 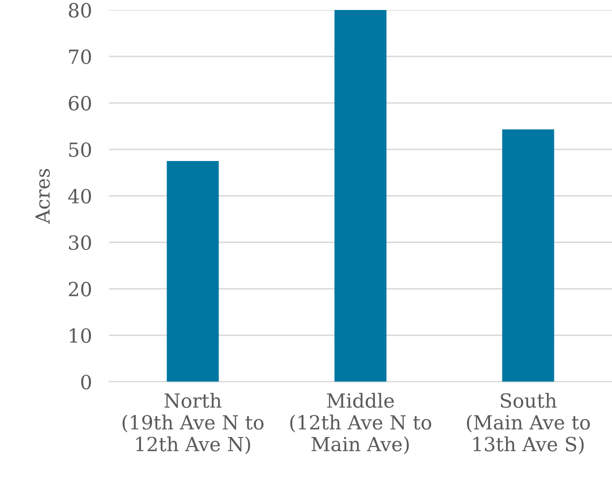 I want to click on y-tick-label: 10, so click(x=80, y=335).